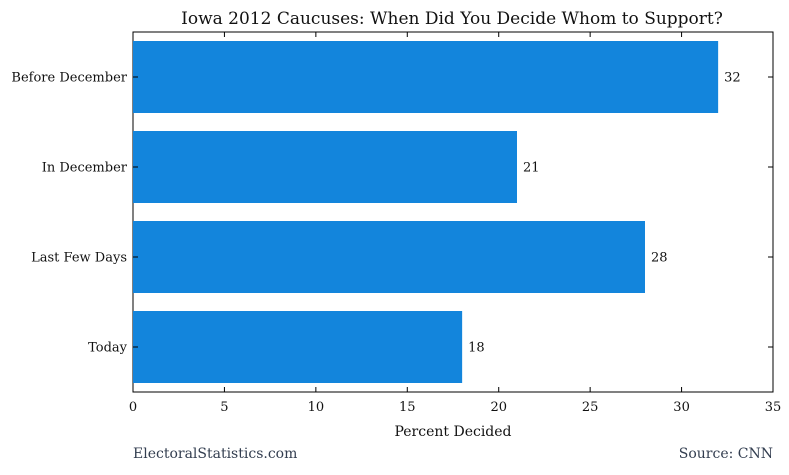  Describe the element at coordinates (426, 77) in the screenshot. I see `bar-before-december` at that location.